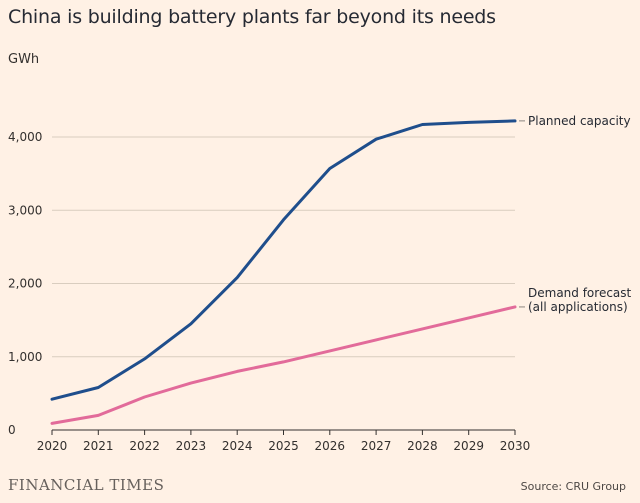  I want to click on y-tick-label: 0, so click(12, 430).